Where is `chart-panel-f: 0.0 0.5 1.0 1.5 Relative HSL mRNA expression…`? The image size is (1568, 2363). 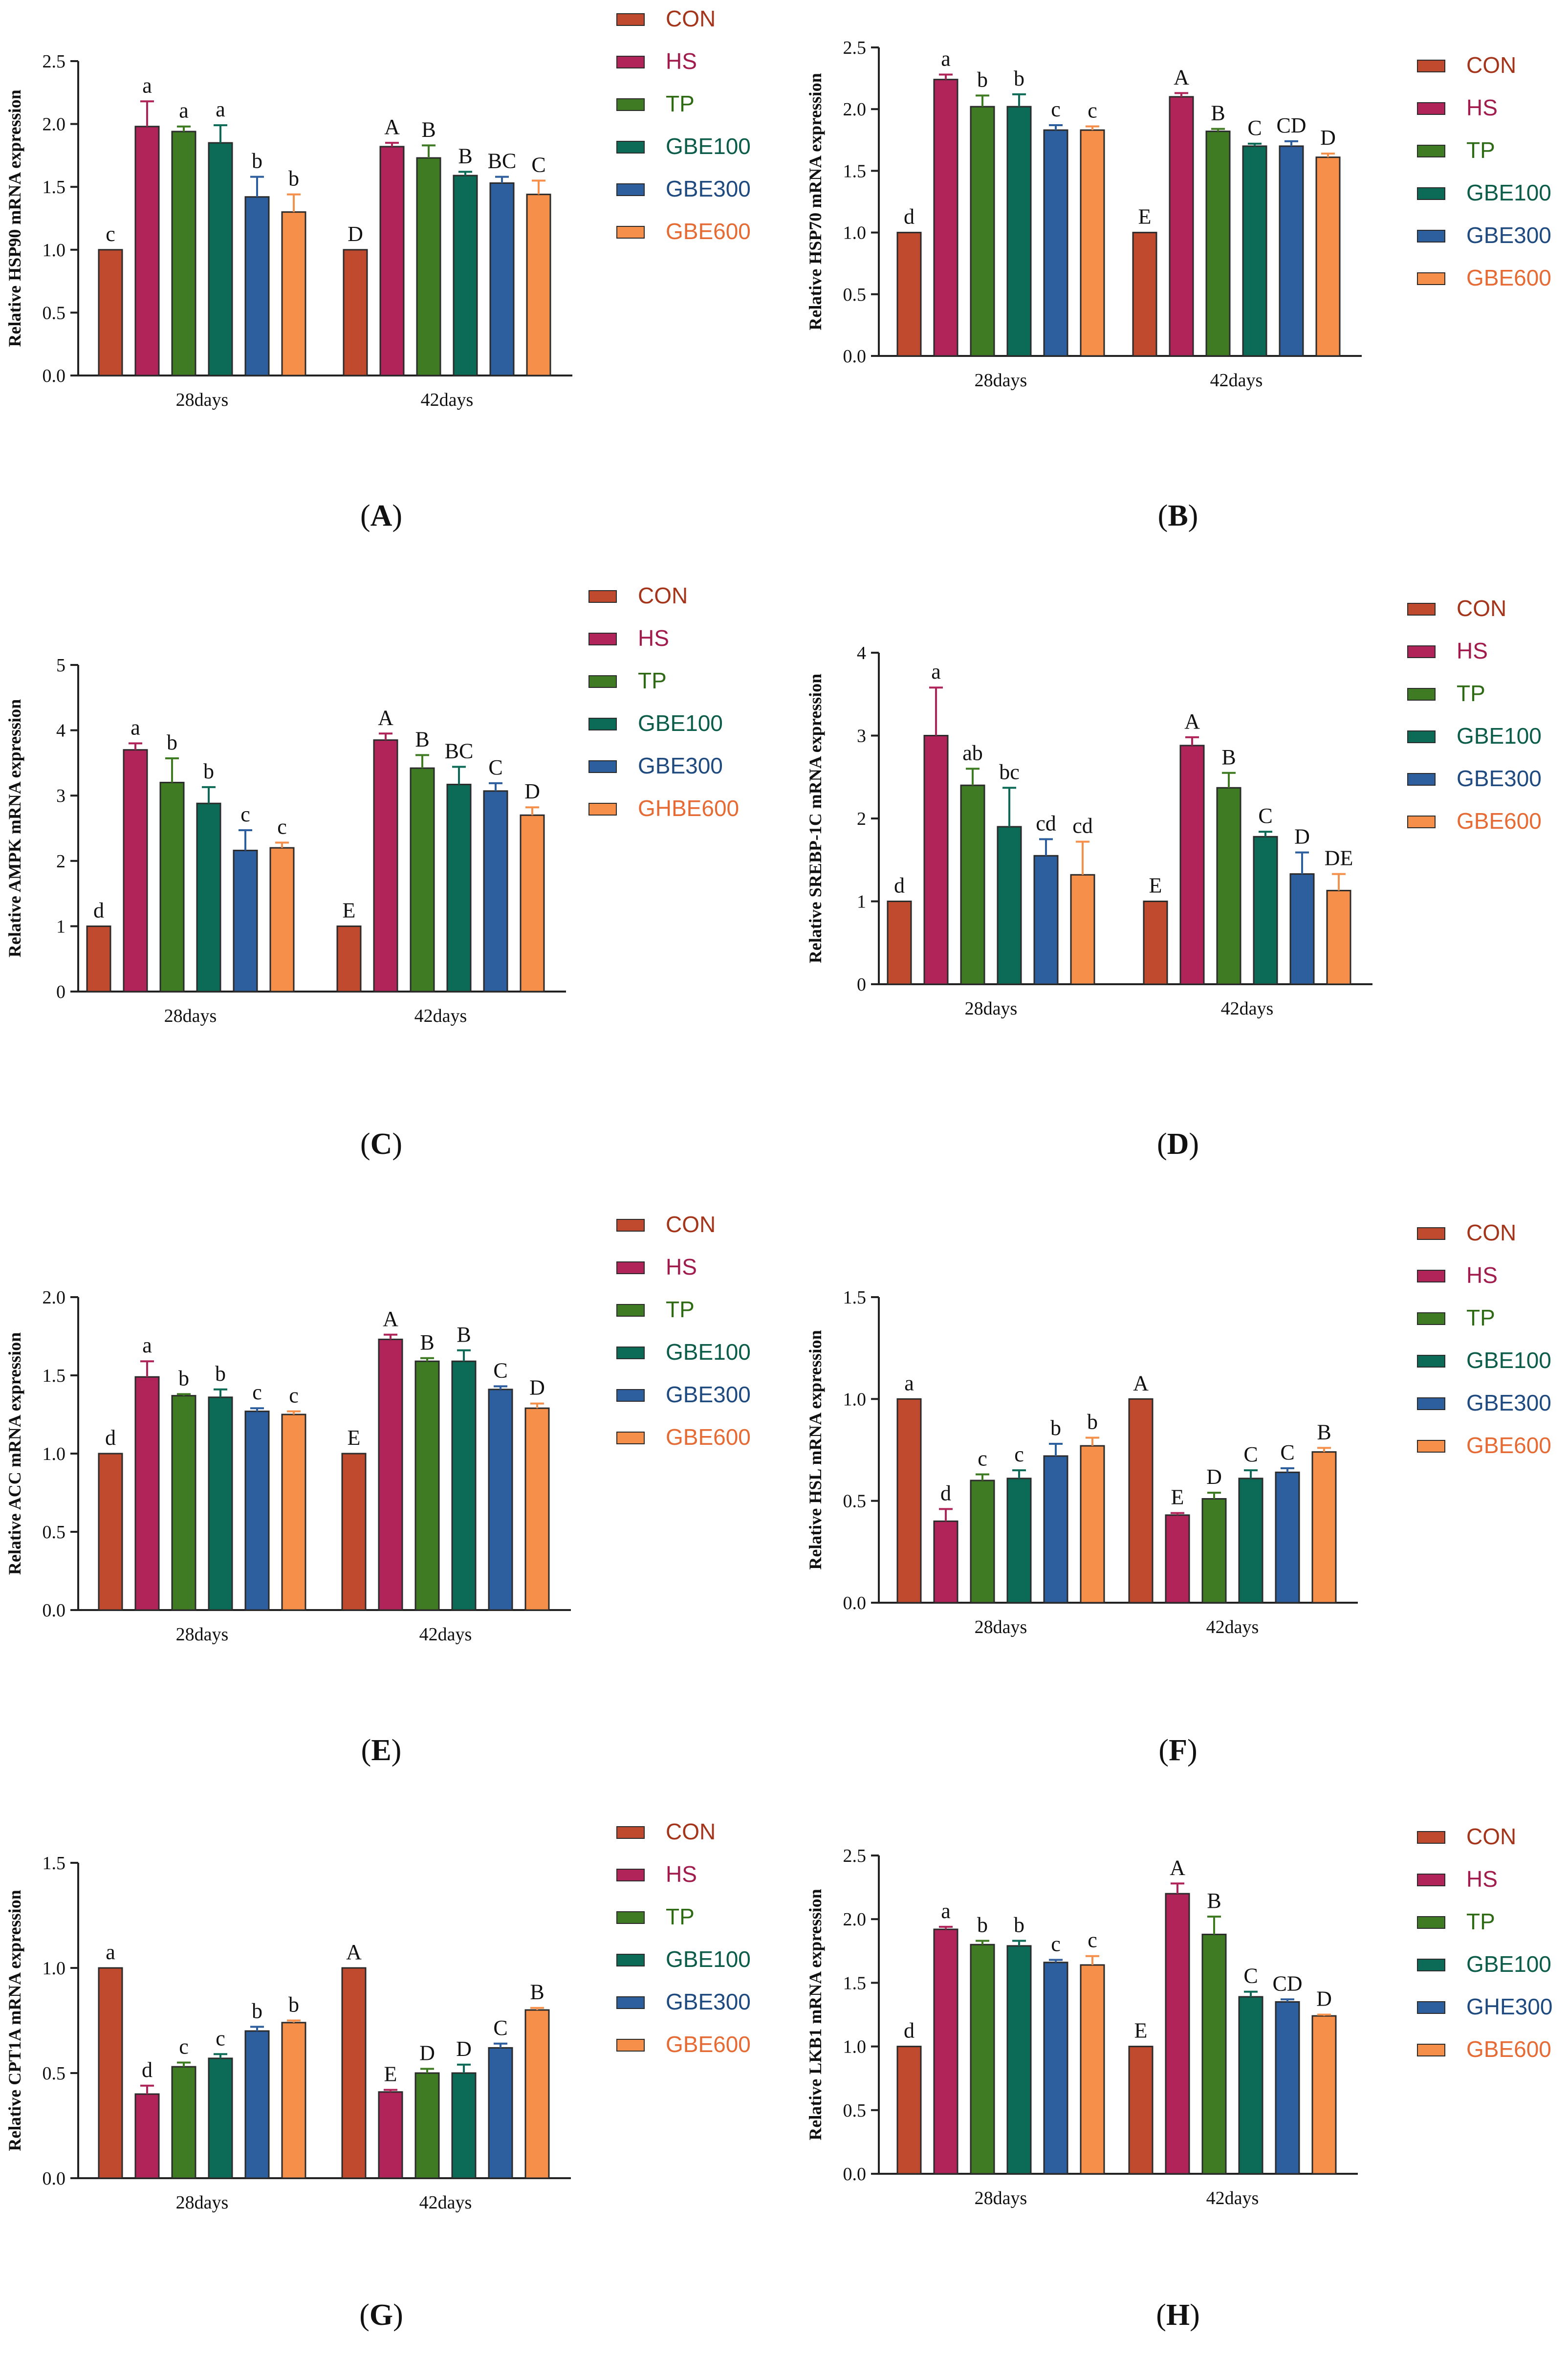 chart-panel-f: 0.0 0.5 1.0 1.5 Relative HSL mRNA expression… is located at coordinates (1178, 1493).